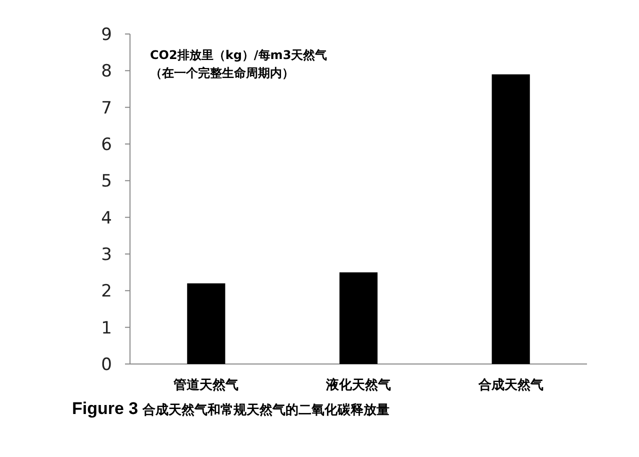 The width and height of the screenshot is (639, 457). Describe the element at coordinates (106, 255) in the screenshot. I see `y-tick-label: 3` at that location.